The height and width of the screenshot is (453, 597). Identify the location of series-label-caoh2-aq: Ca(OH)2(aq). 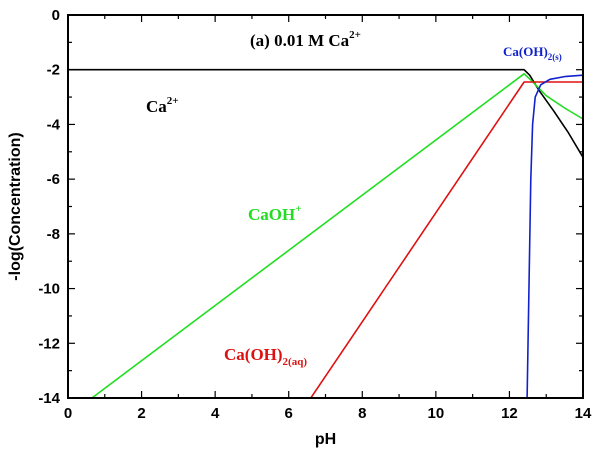
(265, 356).